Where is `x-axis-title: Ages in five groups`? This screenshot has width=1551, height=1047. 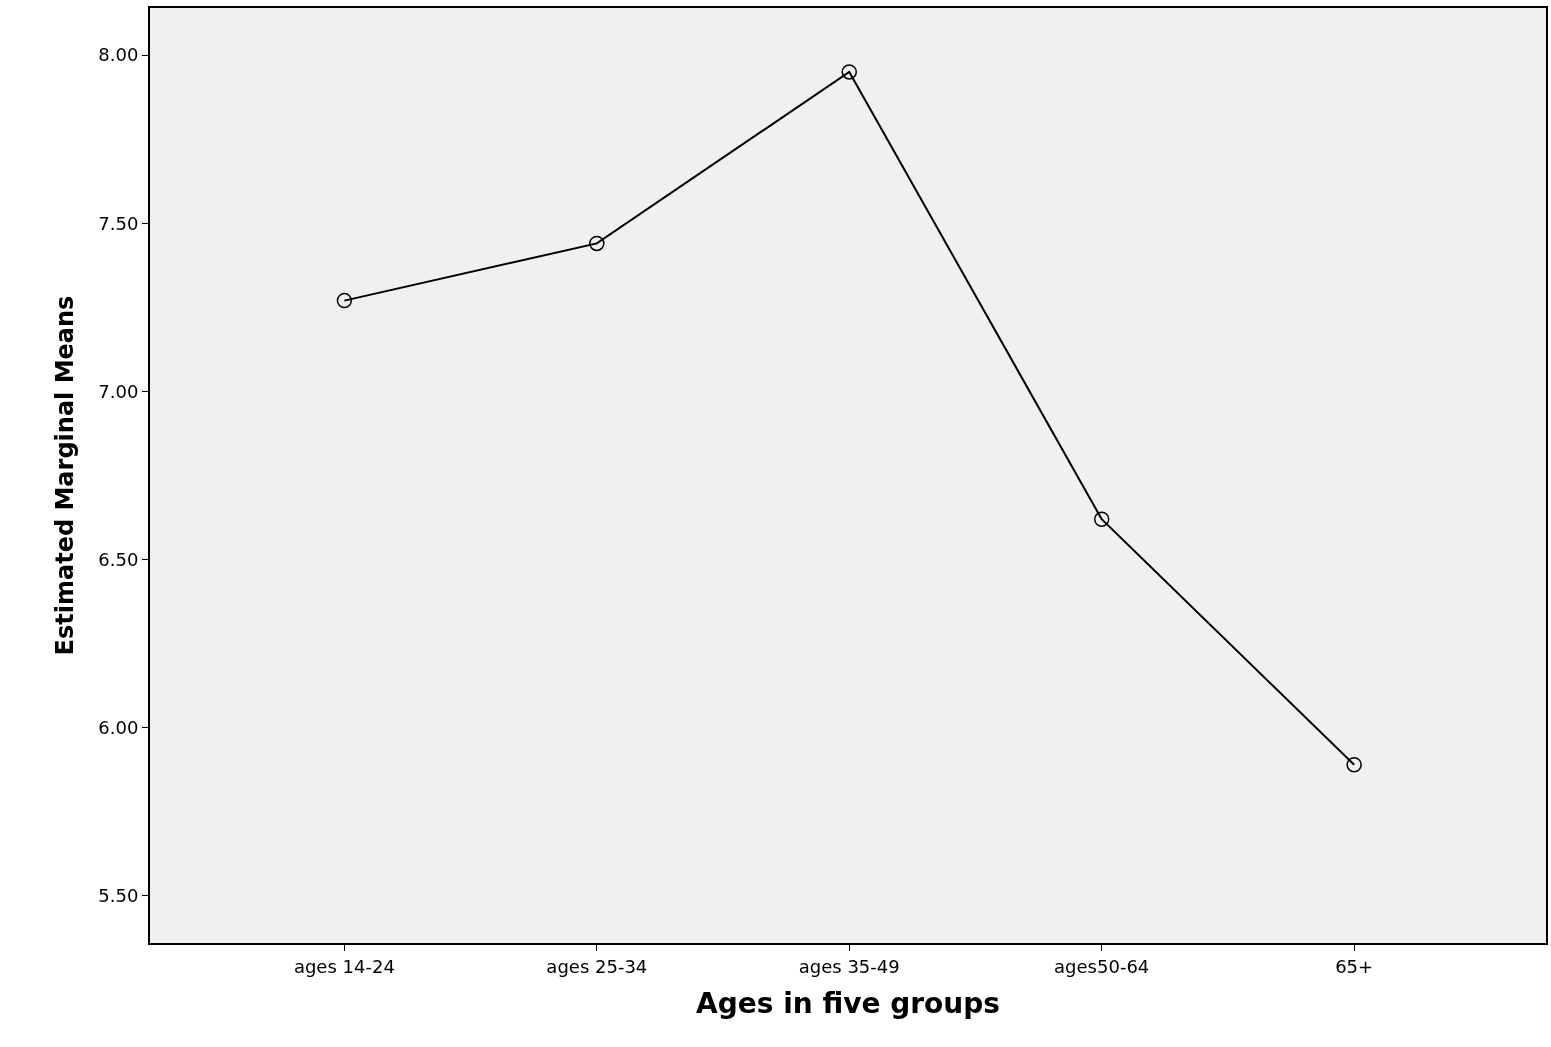 x-axis-title: Ages in five groups is located at coordinates (848, 1004).